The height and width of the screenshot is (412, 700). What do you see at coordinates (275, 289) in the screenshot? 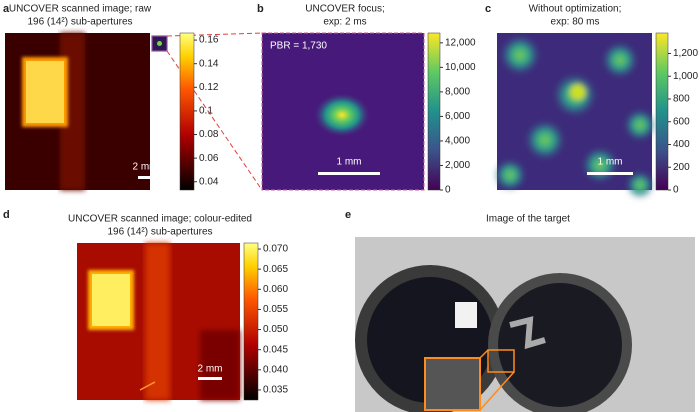
I see `colorbar-tick-label: 0.060` at bounding box center [275, 289].